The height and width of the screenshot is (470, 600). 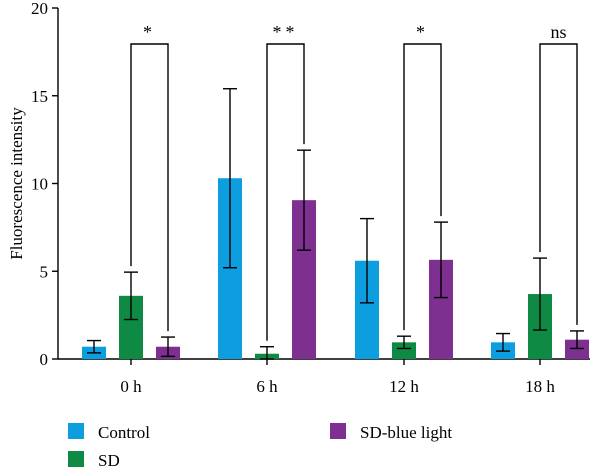 What do you see at coordinates (260, 446) in the screenshot?
I see `legend: Control SD SD-blue light` at bounding box center [260, 446].